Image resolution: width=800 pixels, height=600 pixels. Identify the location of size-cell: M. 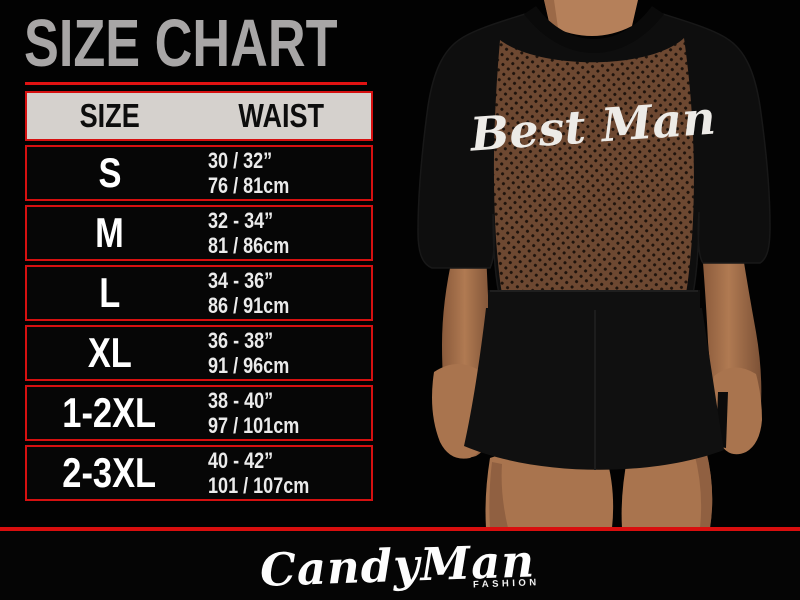
(109, 233).